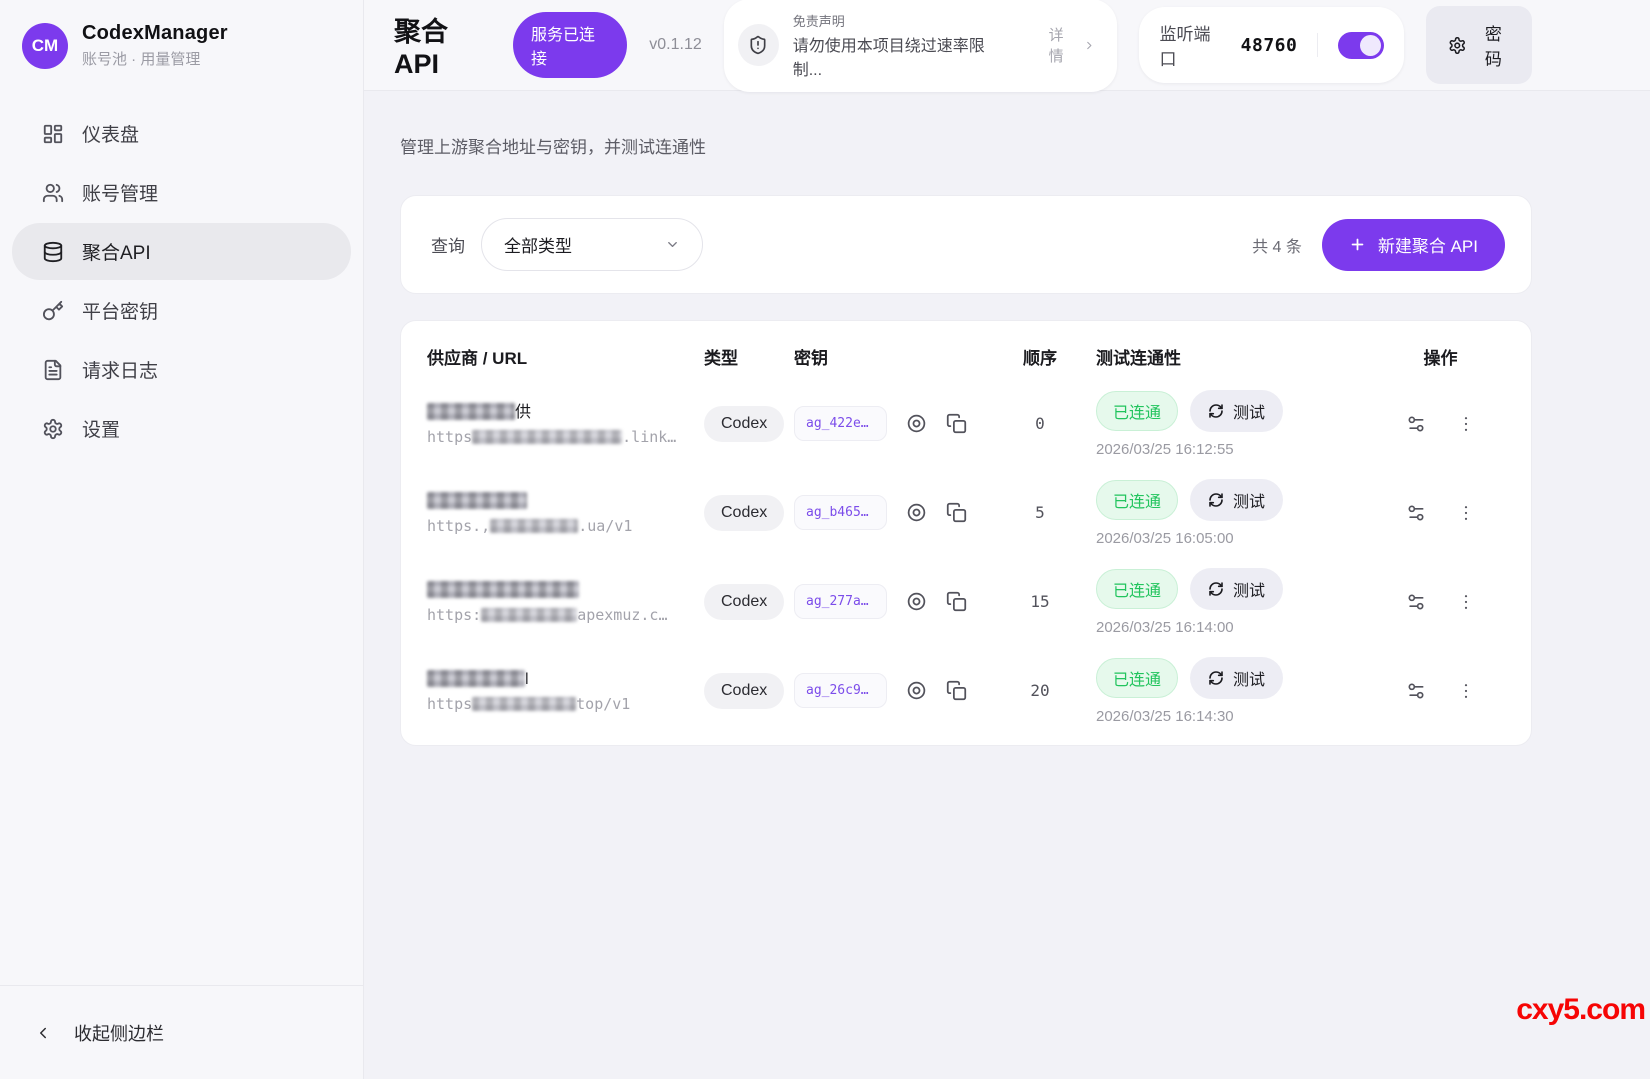  I want to click on listen-port-label: 监听端口, so click(1185, 47).